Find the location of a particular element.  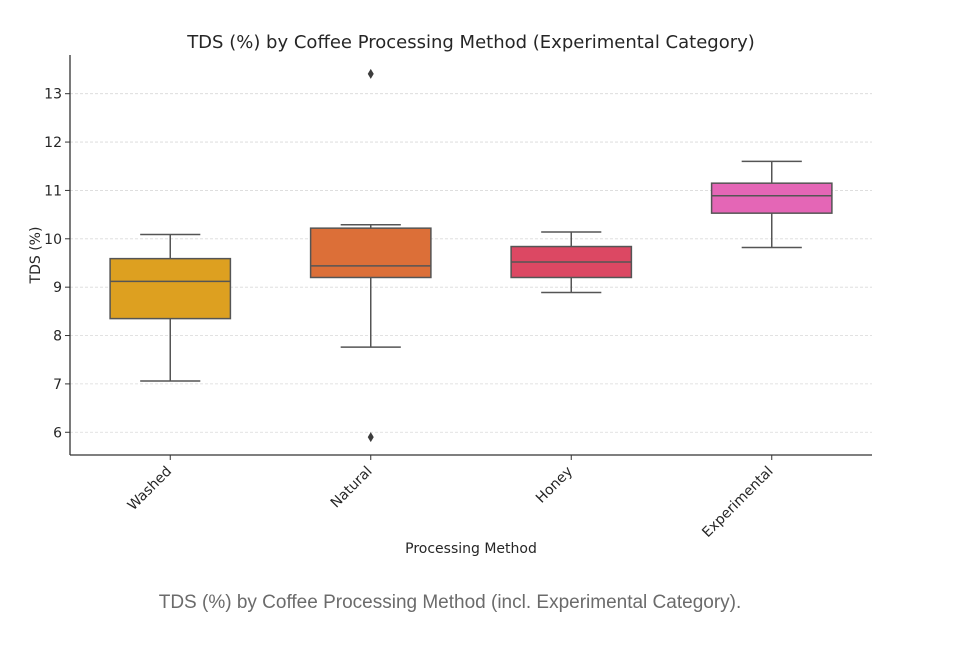

y-ticks: 6 7 8 9 10 11 12 13 is located at coordinates (57, 264).